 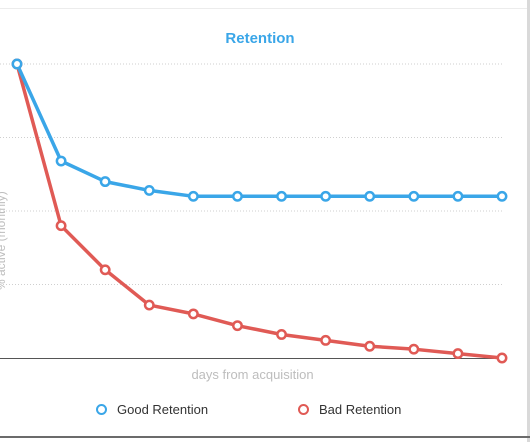 What do you see at coordinates (303, 409) in the screenshot?
I see `legend-marker-bad` at bounding box center [303, 409].